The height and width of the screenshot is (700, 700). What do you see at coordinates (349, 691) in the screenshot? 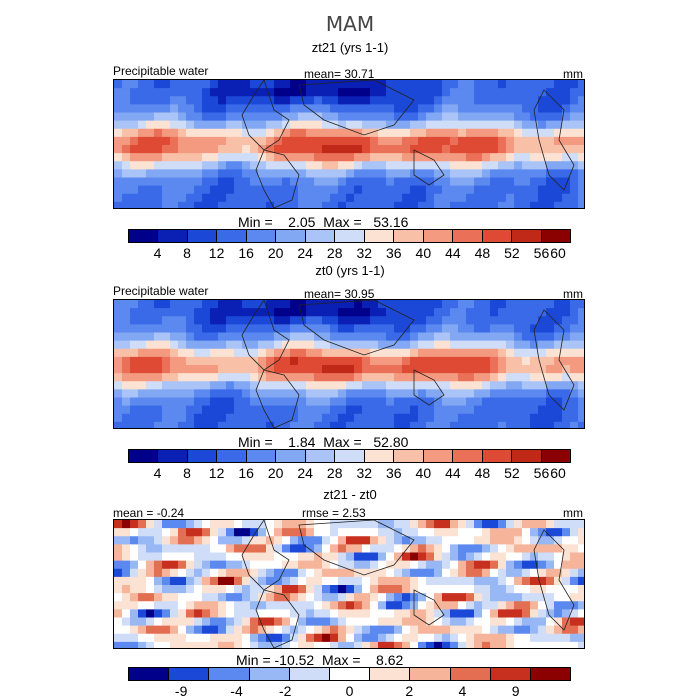
I see `colorbar-tick-label: 0` at bounding box center [349, 691].